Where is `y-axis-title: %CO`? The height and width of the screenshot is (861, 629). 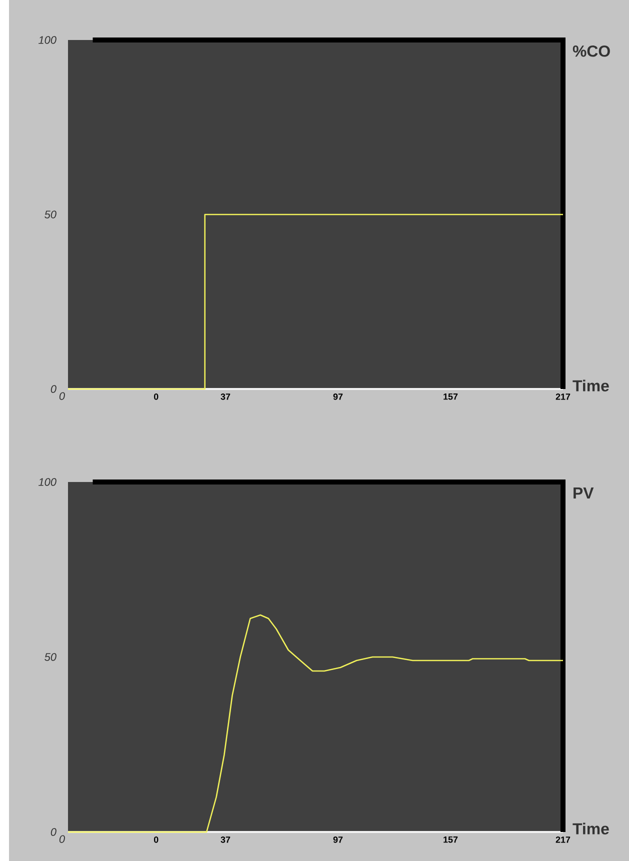 y-axis-title: %CO is located at coordinates (591, 51).